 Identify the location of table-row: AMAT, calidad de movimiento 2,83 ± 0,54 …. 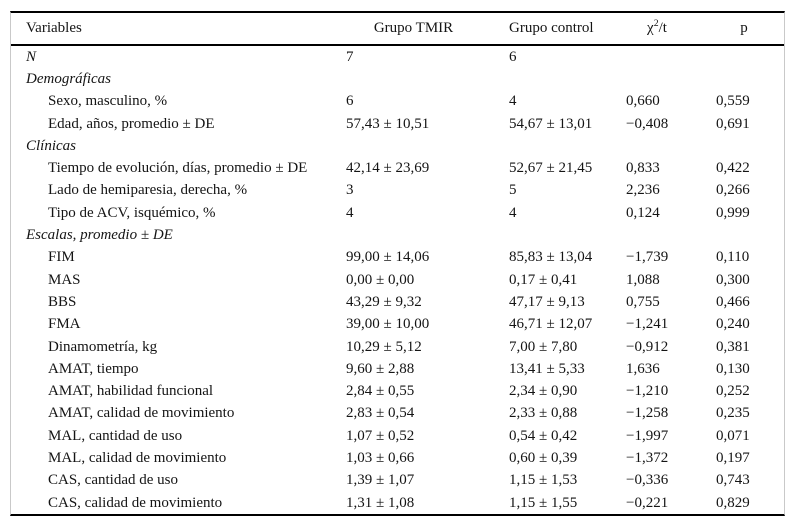
(397, 414).